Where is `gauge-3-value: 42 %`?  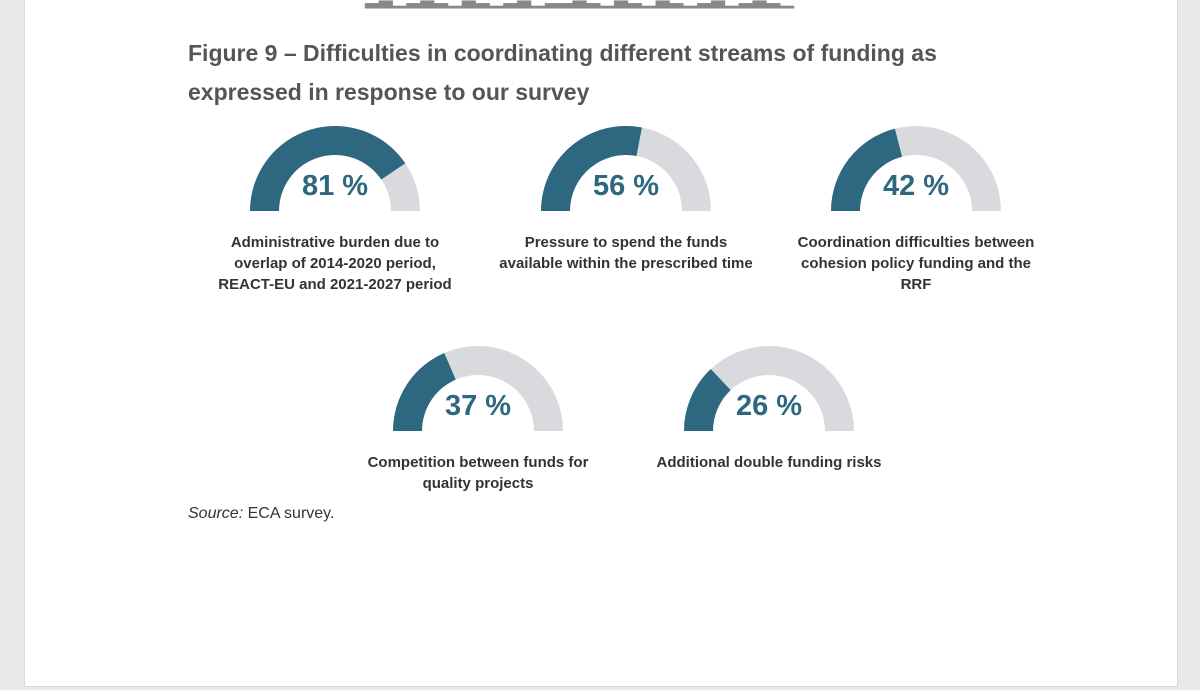 gauge-3-value: 42 % is located at coordinates (916, 186).